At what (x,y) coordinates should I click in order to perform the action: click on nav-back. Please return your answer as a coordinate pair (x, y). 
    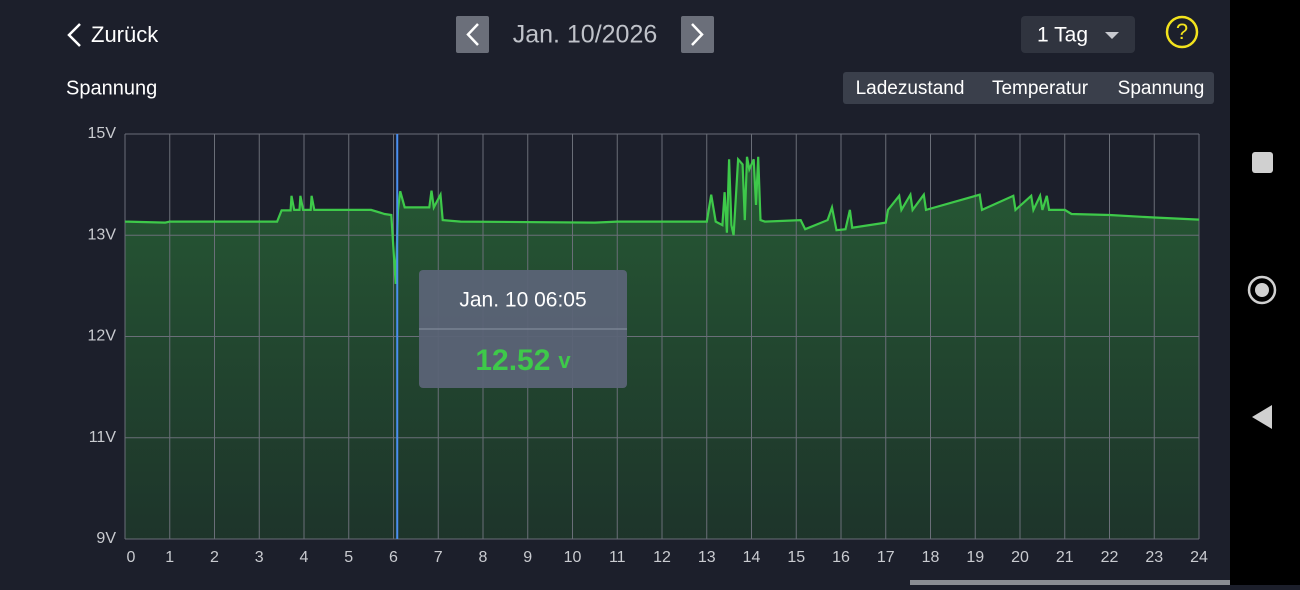
    Looking at the image, I should click on (1262, 417).